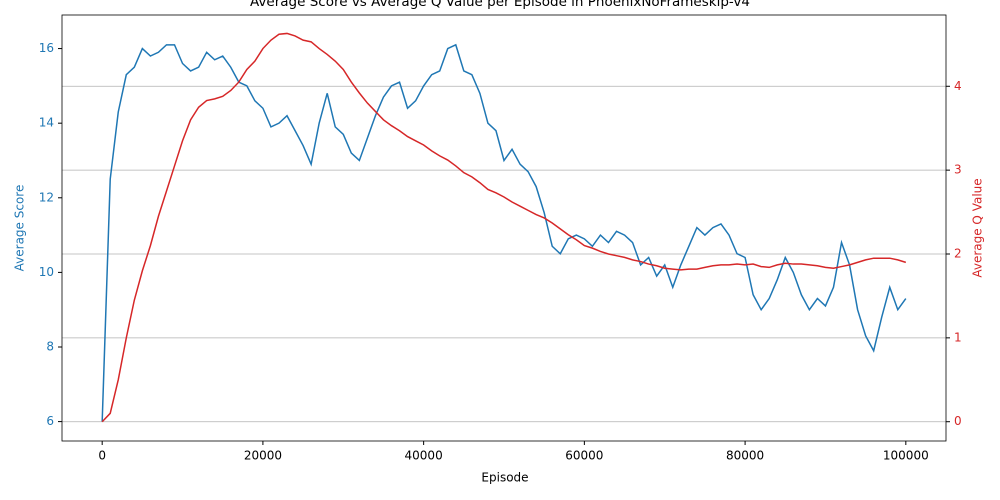 Image resolution: width=1000 pixels, height=500 pixels. Describe the element at coordinates (584, 456) in the screenshot. I see `x-tick-label: 60000` at that location.